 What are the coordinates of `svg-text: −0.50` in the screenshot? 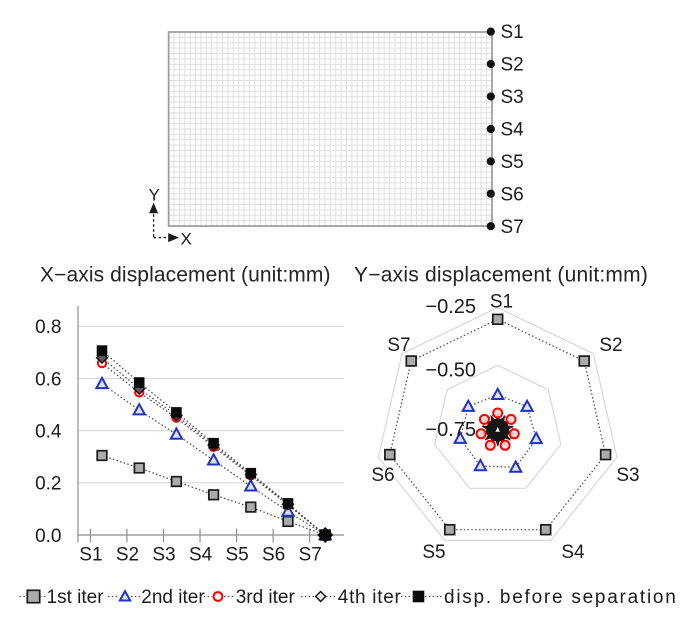 It's located at (450, 371).